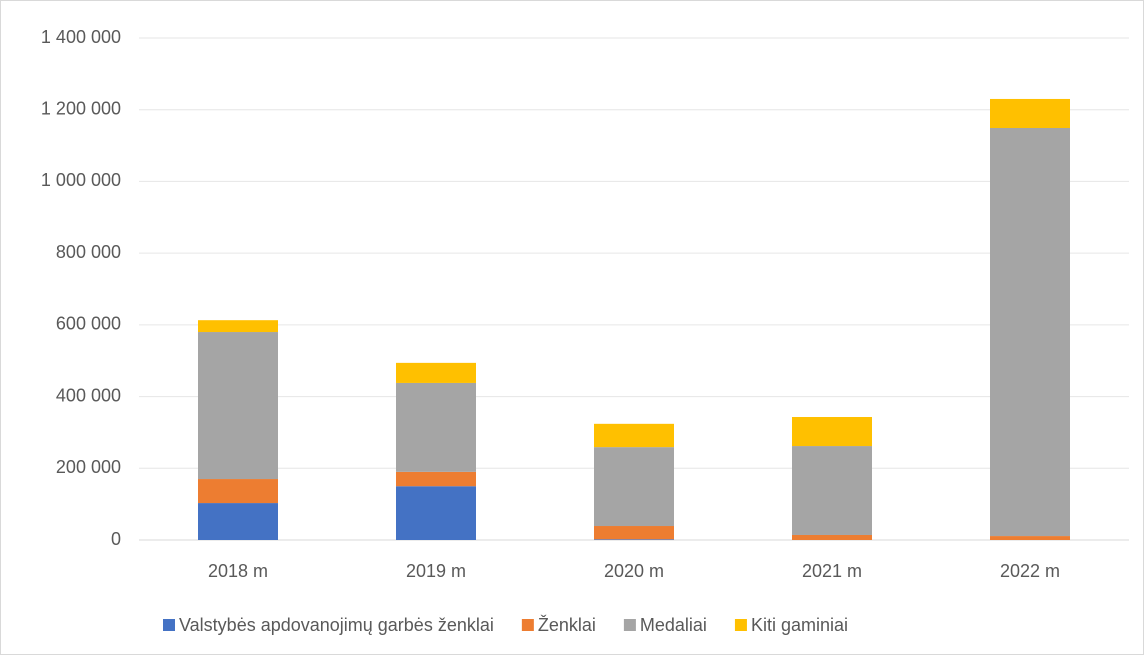 The height and width of the screenshot is (656, 1145). I want to click on legend-label: Medaliai, so click(673, 625).